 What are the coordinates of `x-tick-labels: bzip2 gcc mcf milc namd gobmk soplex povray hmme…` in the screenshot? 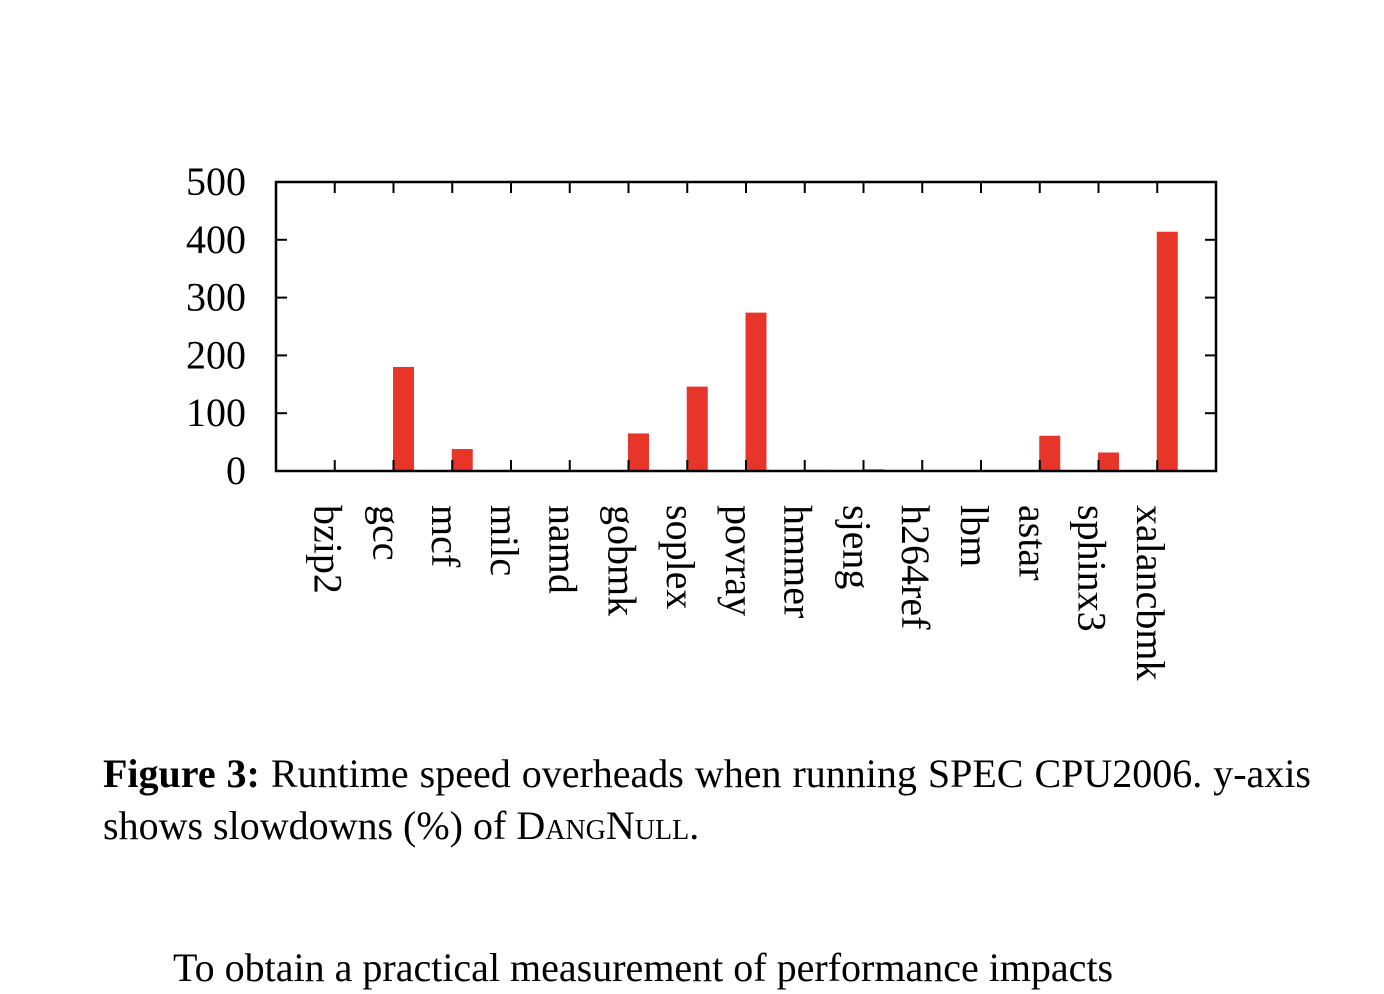 It's located at (740, 593).